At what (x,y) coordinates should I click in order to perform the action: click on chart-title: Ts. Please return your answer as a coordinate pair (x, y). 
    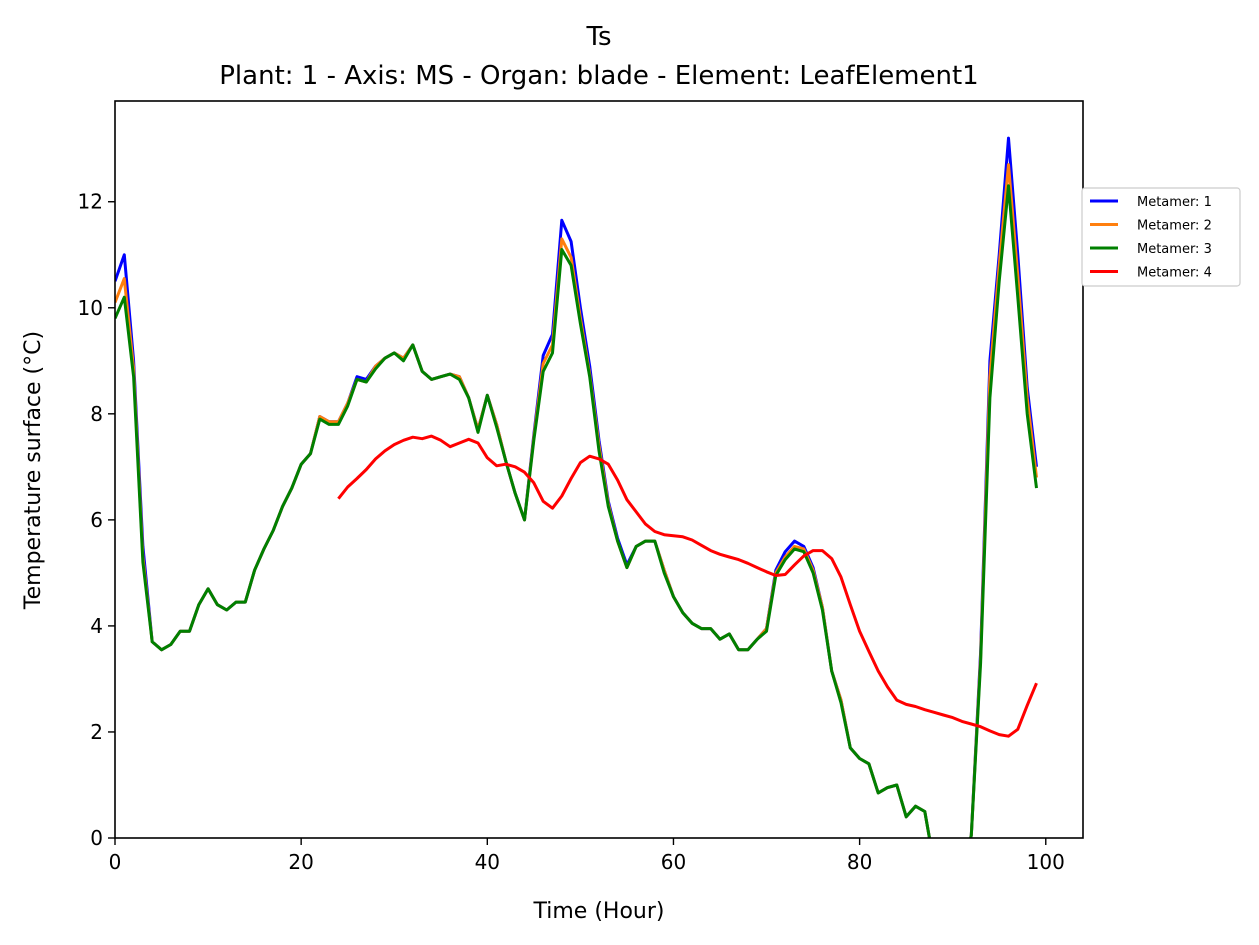
    Looking at the image, I should click on (598, 37).